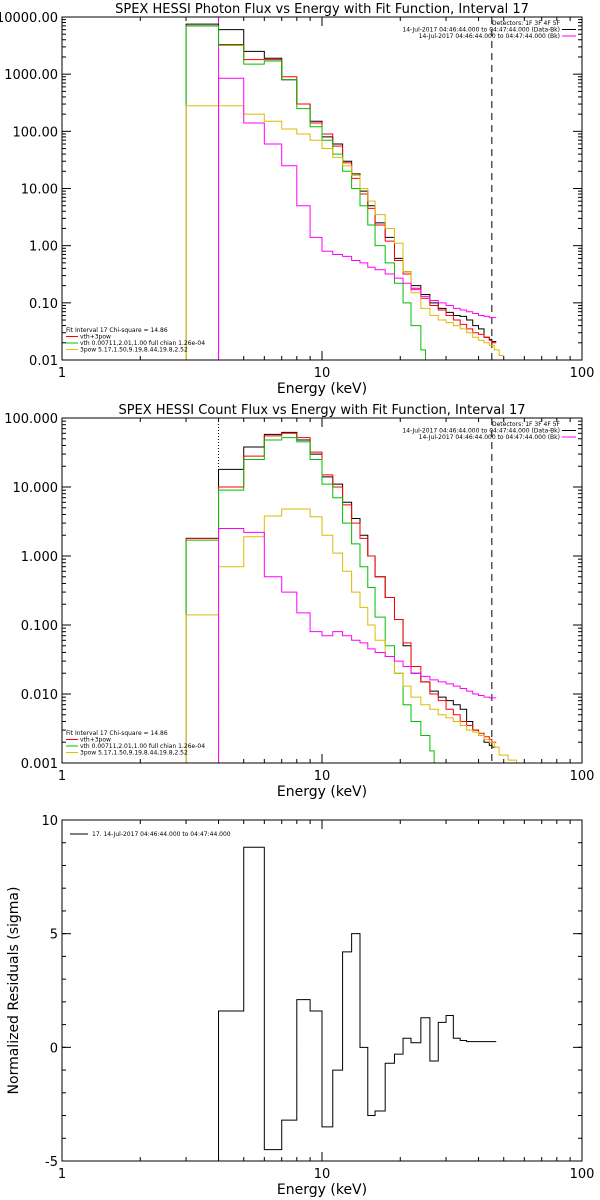 The image size is (600, 1200). What do you see at coordinates (43, 247) in the screenshot?
I see `y-tick-label: 1.00` at bounding box center [43, 247].